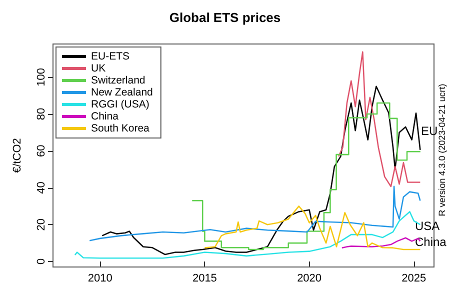  What do you see at coordinates (42, 224) in the screenshot?
I see `y-tick-label: 20` at bounding box center [42, 224].